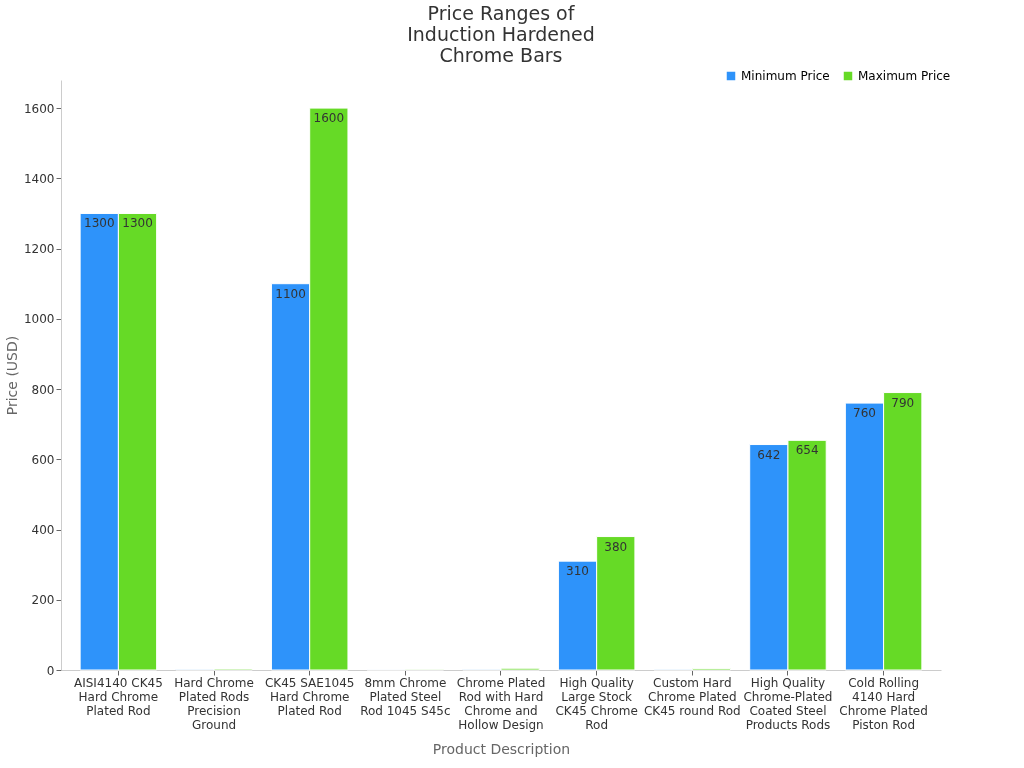 The width and height of the screenshot is (1024, 768). What do you see at coordinates (43, 530) in the screenshot?
I see `y-tick-label: 400` at bounding box center [43, 530].